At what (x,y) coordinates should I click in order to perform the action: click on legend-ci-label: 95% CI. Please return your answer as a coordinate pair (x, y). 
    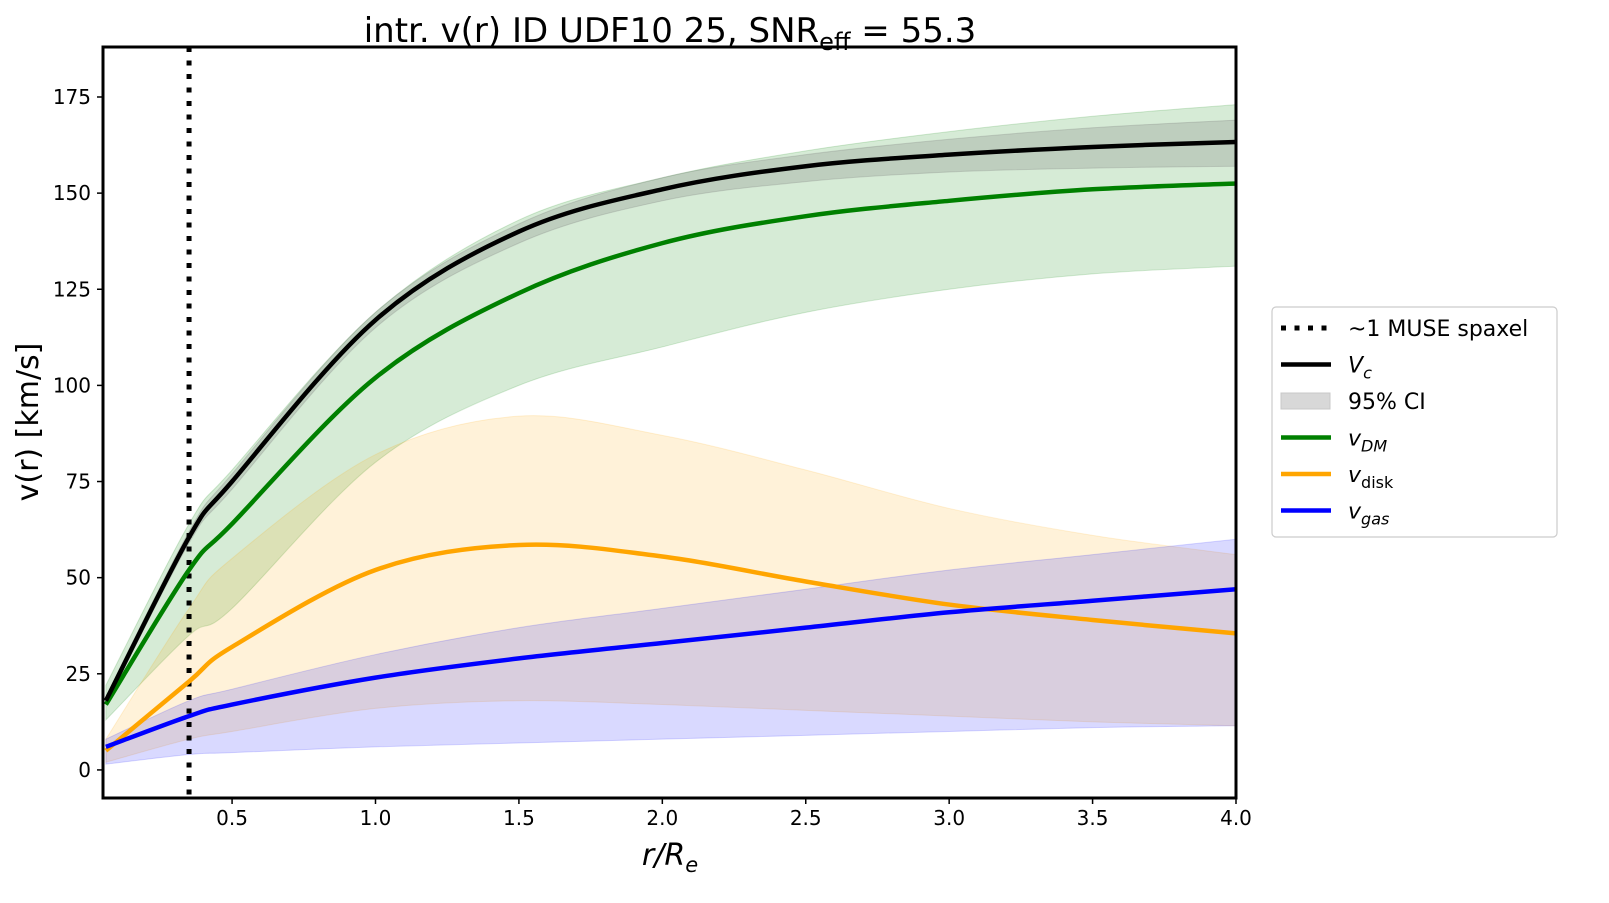
    Looking at the image, I should click on (1387, 402).